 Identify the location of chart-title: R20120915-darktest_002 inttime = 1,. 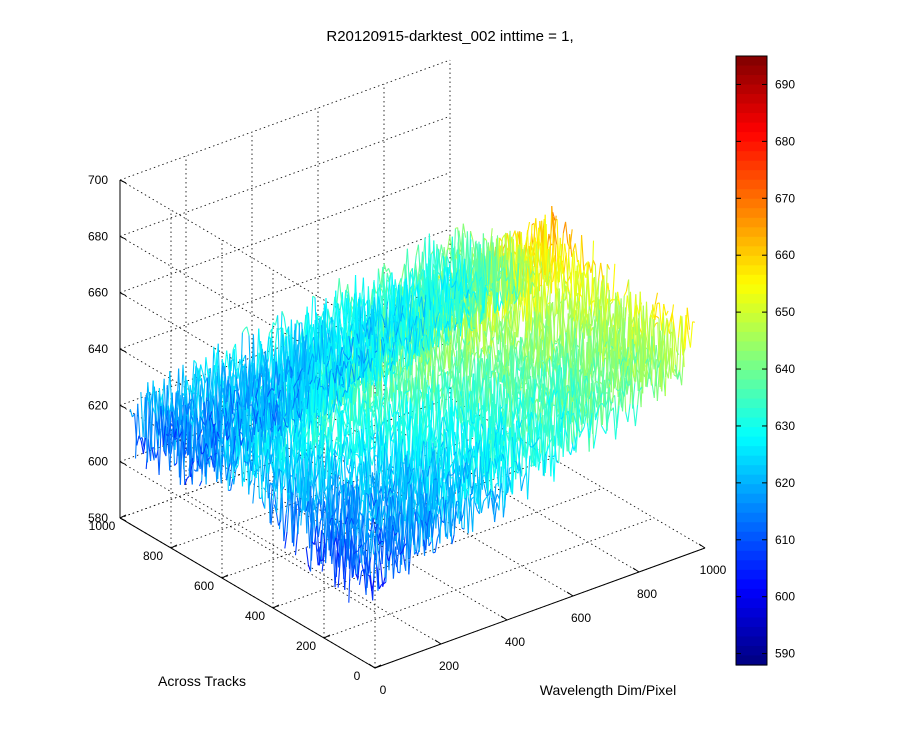
(450, 36).